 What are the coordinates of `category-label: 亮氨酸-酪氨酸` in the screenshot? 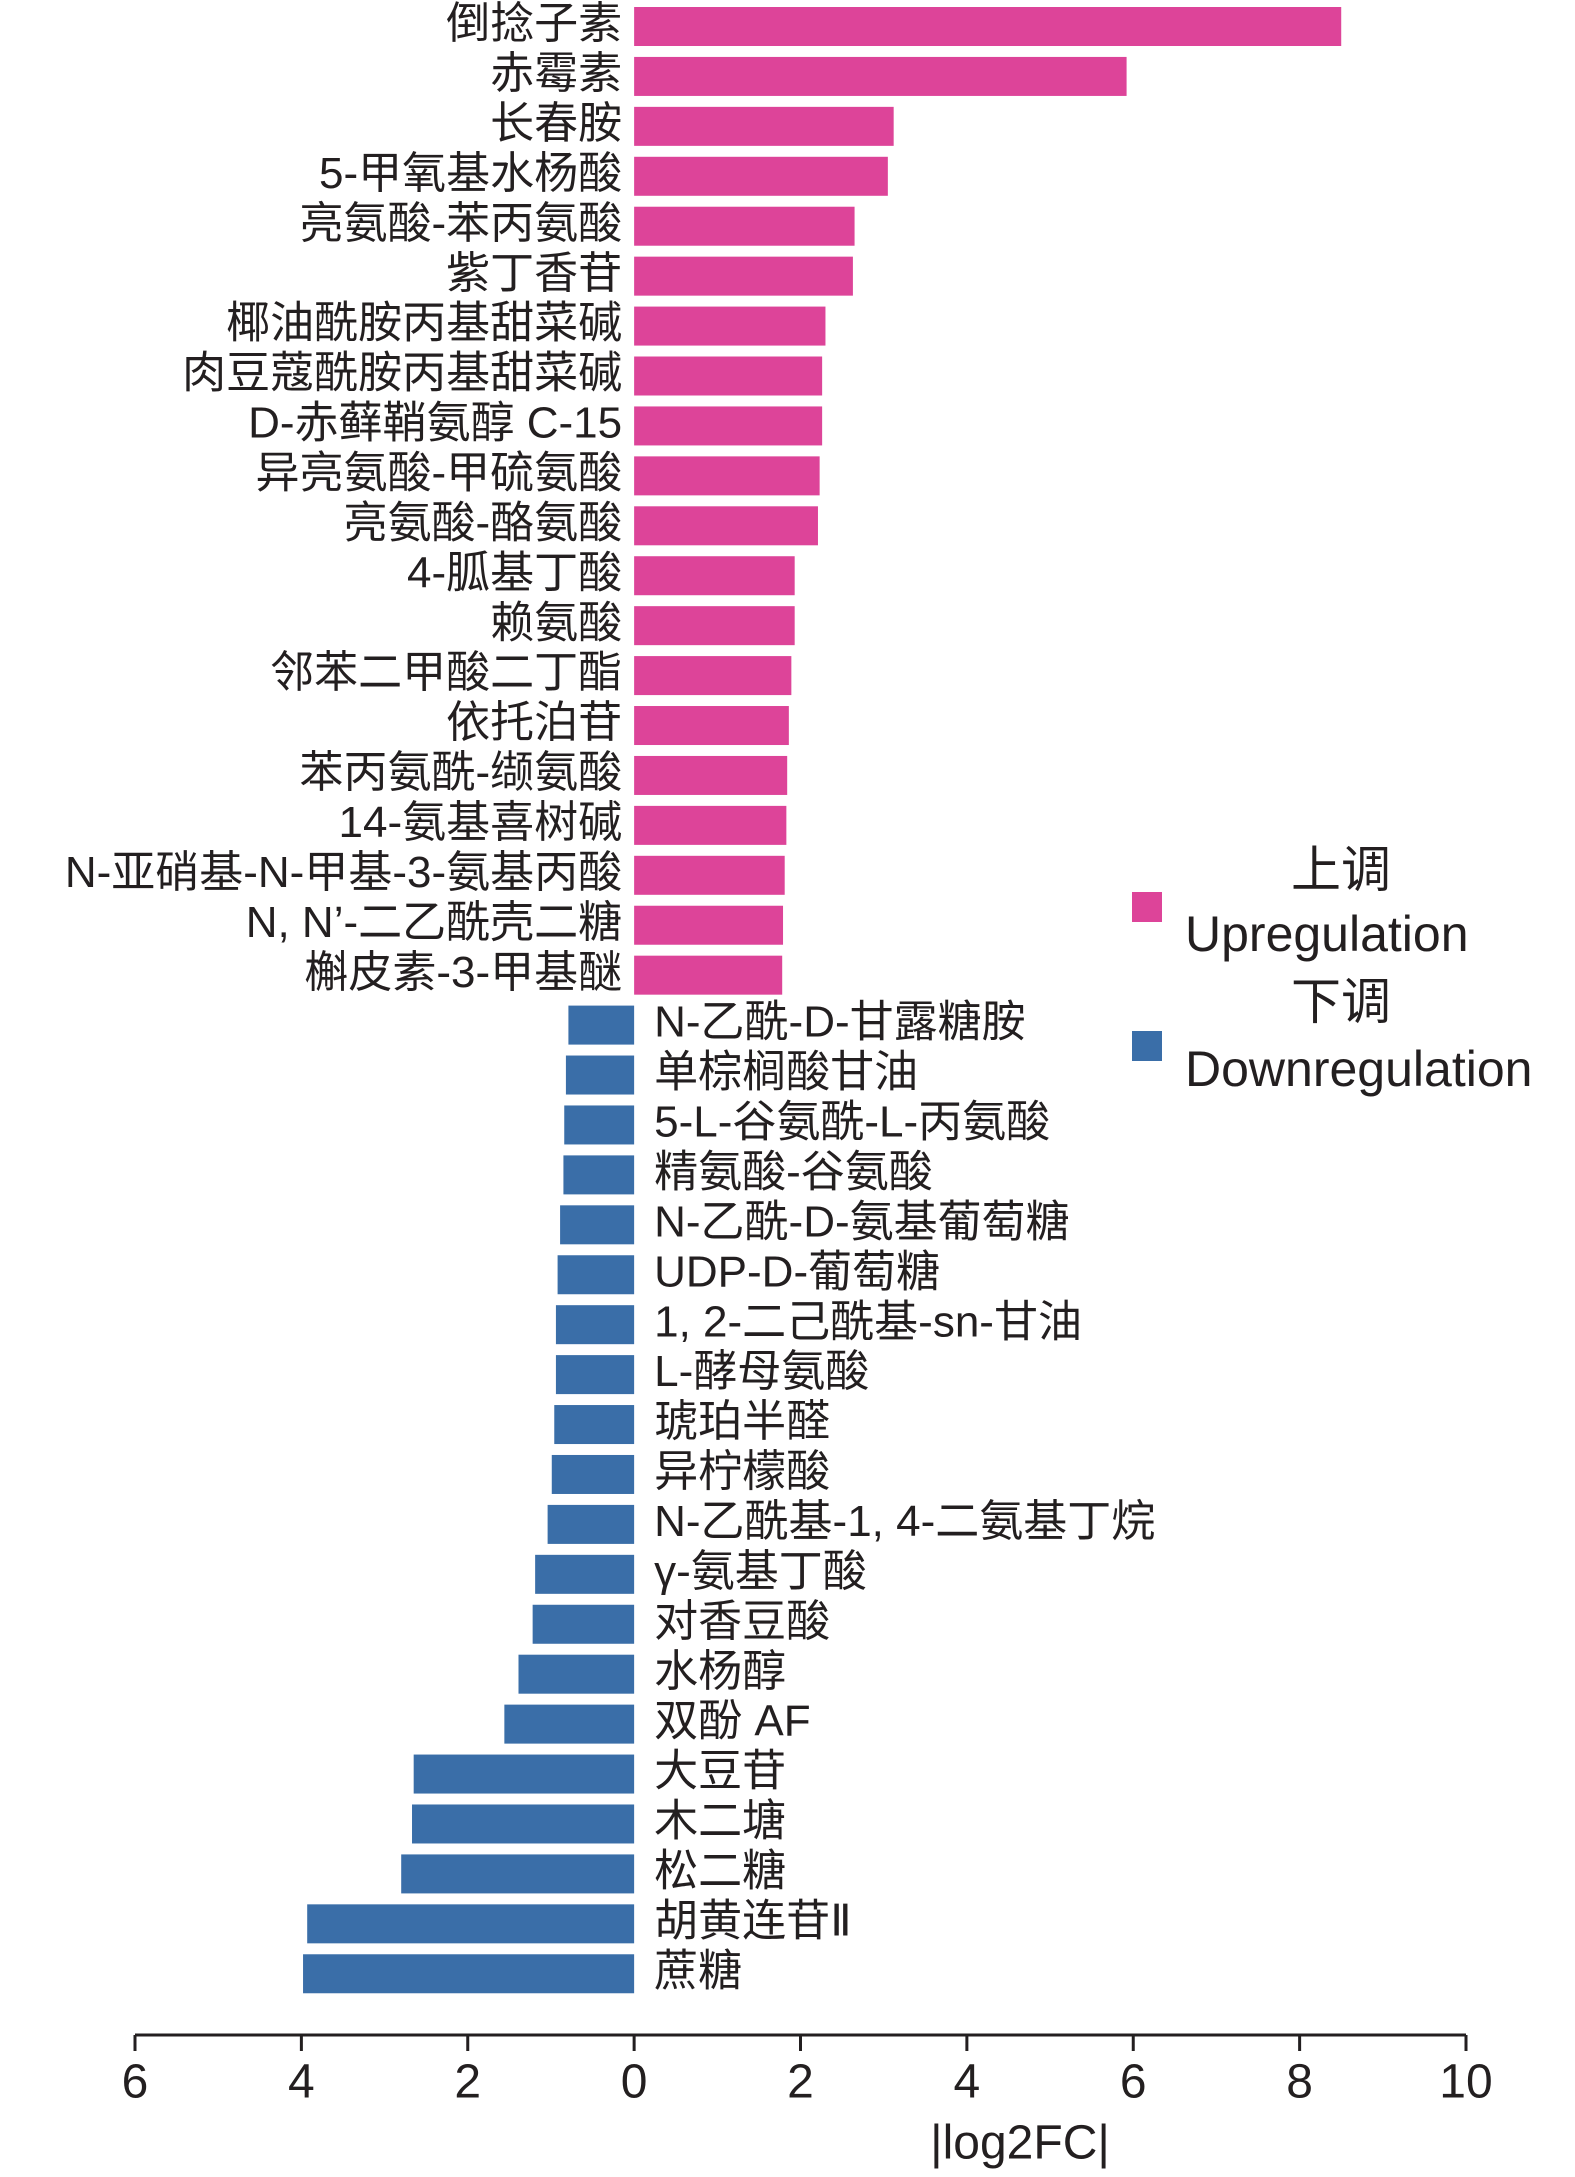 It's located at (482, 522).